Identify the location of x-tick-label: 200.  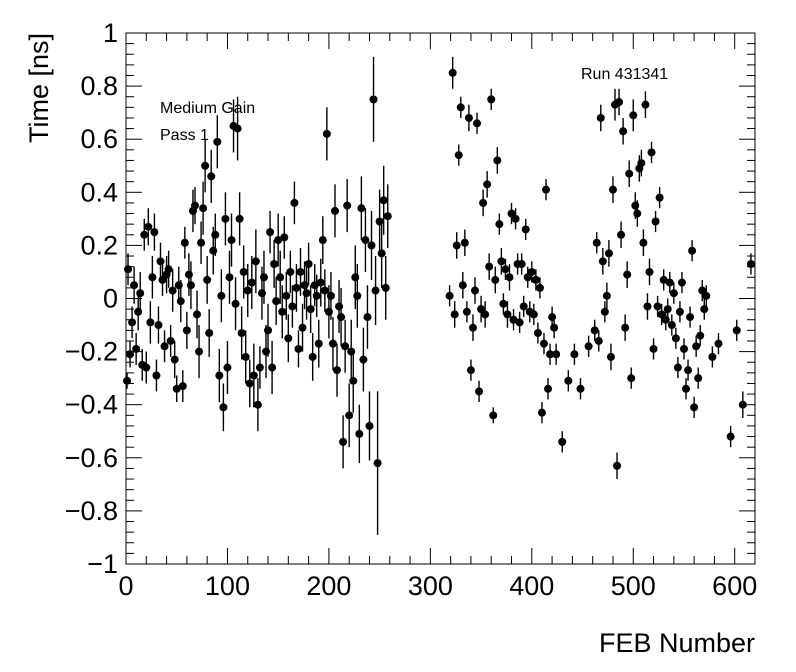
(328, 586).